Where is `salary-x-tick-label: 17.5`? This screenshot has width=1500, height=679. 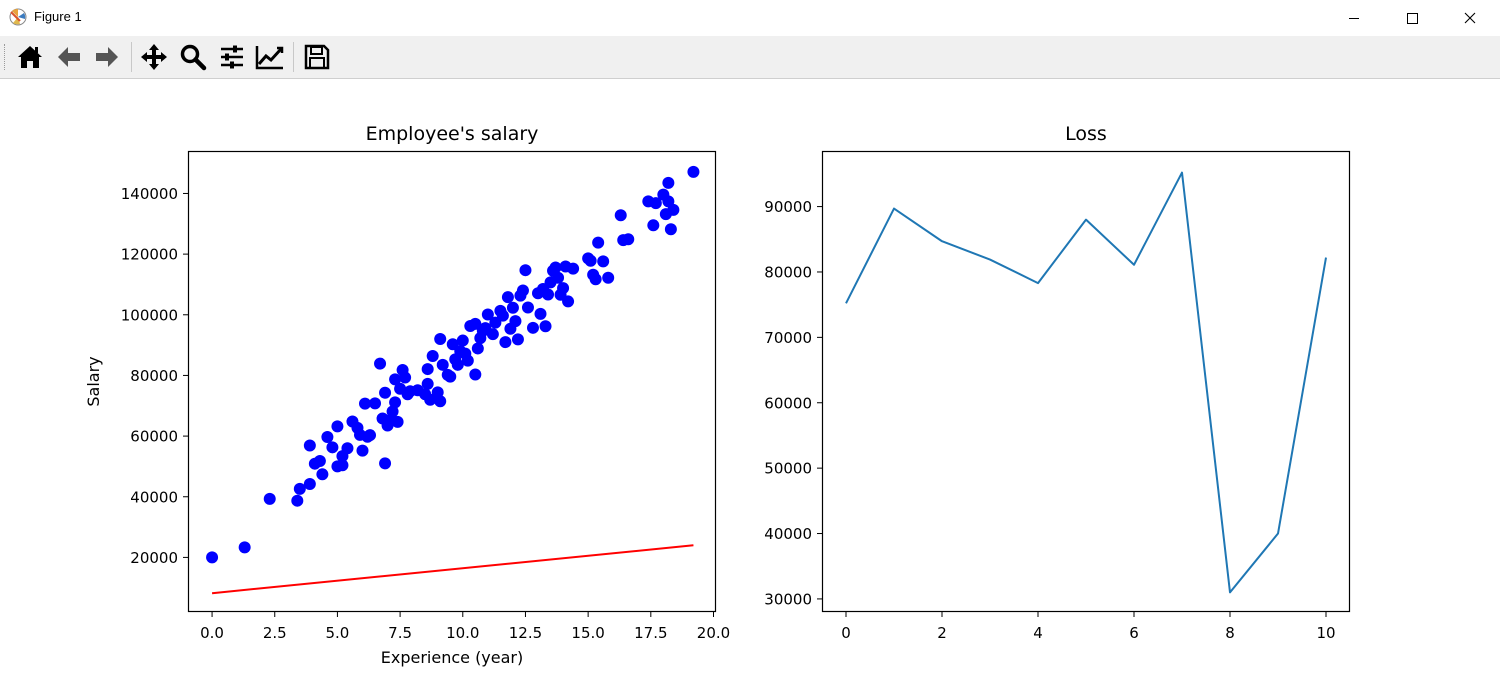
salary-x-tick-label: 17.5 is located at coordinates (650, 633).